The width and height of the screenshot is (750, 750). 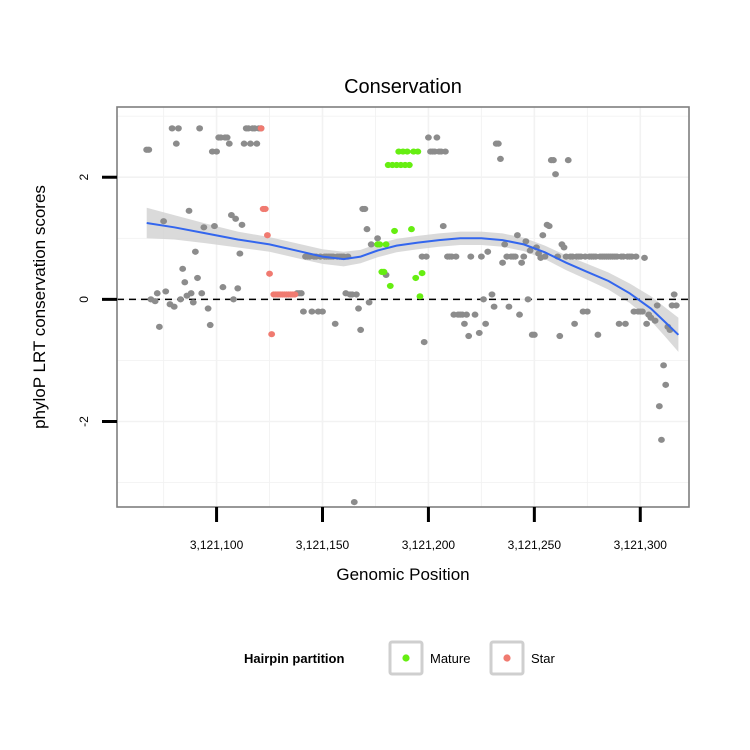 What do you see at coordinates (217, 545) in the screenshot?
I see `x-tick-label: 3,121,100` at bounding box center [217, 545].